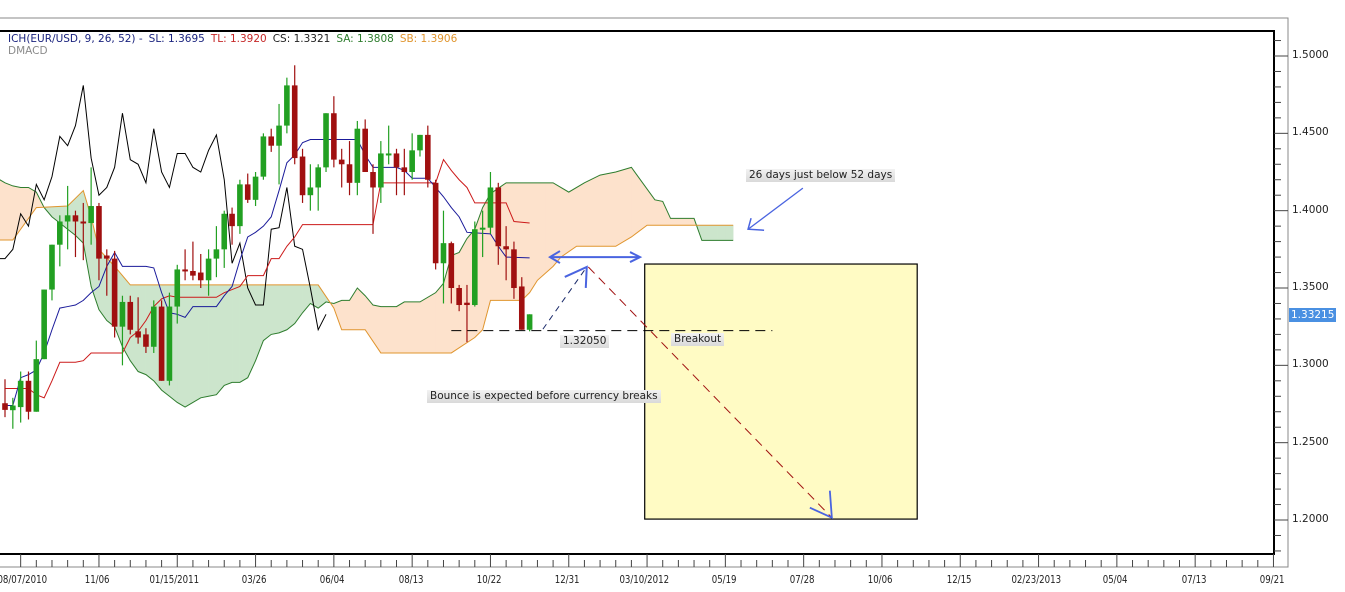 The image size is (1345, 592). Describe the element at coordinates (1272, 580) in the screenshot. I see `x-tick-label: 09/21` at that location.